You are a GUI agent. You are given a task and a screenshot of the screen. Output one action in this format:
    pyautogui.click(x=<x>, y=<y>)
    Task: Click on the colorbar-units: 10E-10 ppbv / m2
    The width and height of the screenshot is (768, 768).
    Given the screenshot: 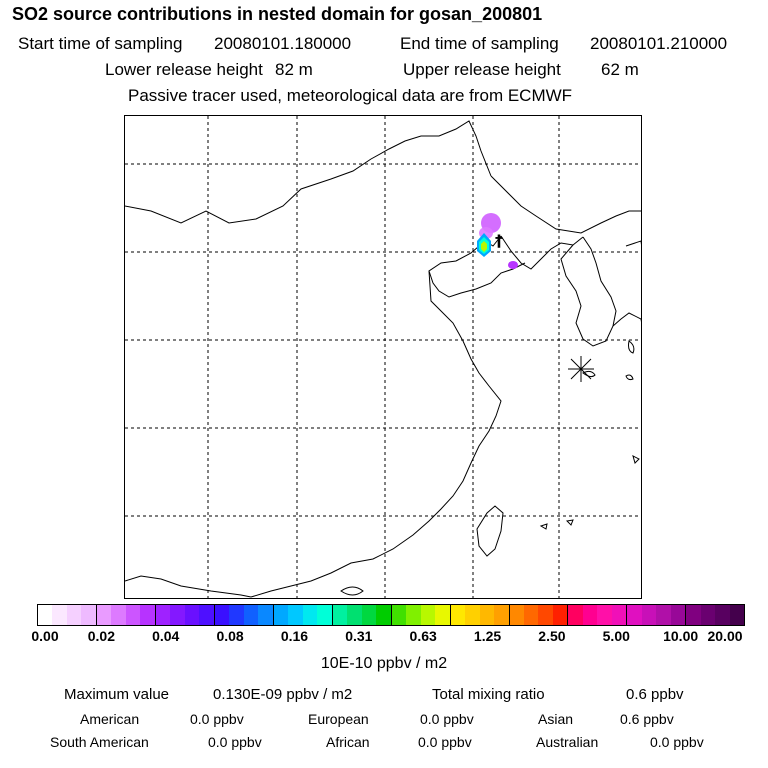 What is the action you would take?
    pyautogui.click(x=384, y=663)
    